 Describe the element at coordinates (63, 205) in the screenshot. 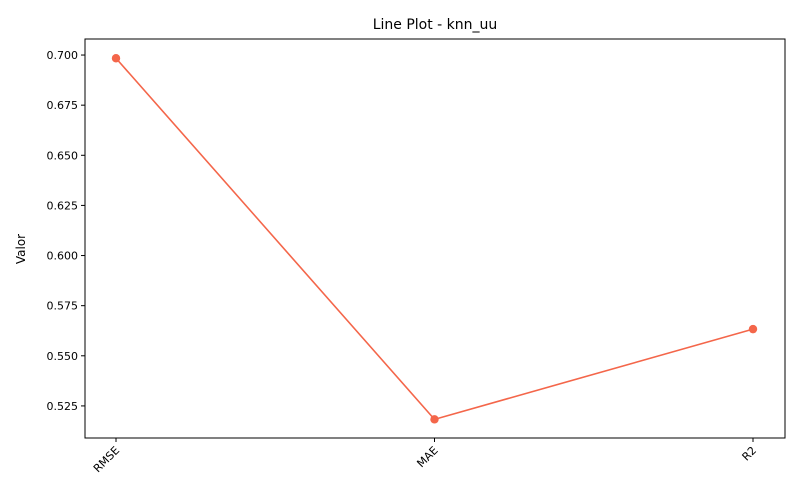

I see `y-tick-label: 0.625` at that location.